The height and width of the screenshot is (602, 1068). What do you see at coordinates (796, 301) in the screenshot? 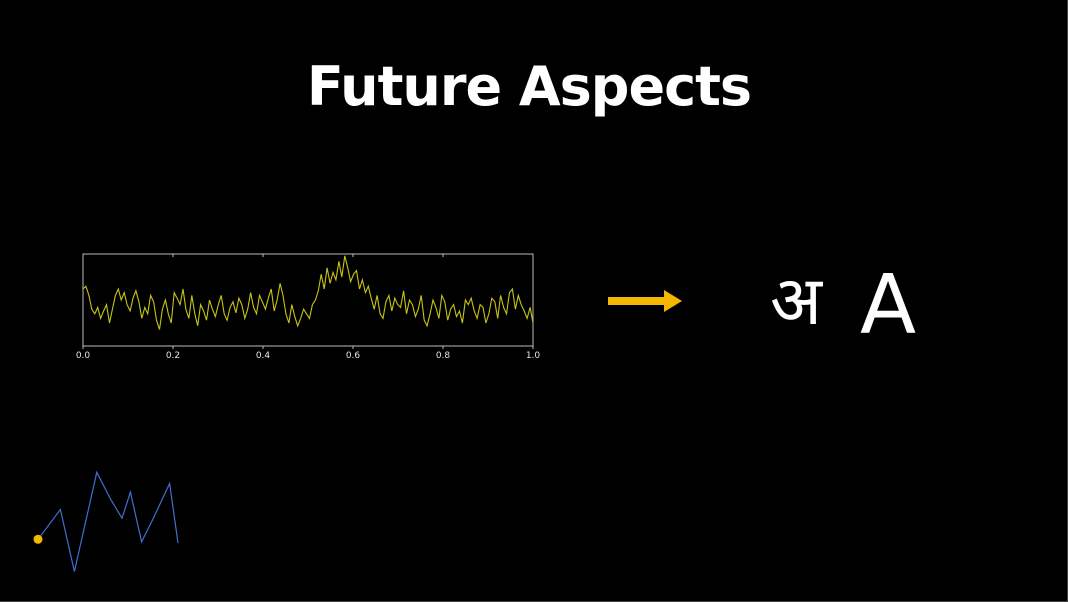
I see `output-devanagari-char: अ` at bounding box center [796, 301].